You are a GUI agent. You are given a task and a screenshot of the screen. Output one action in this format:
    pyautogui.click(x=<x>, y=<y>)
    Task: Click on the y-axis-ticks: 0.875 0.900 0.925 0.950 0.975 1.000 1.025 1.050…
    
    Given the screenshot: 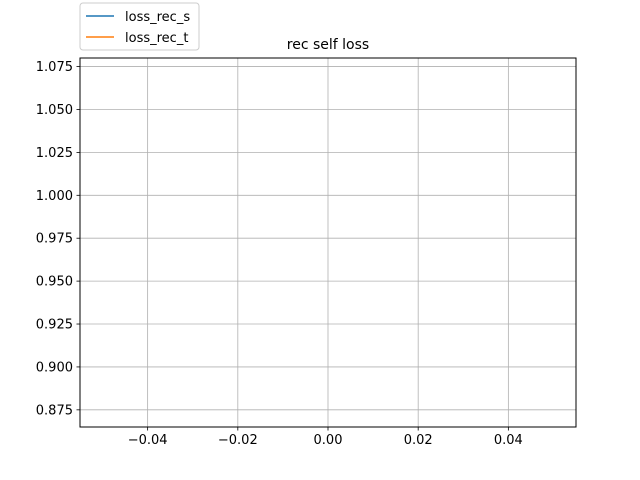 What is the action you would take?
    pyautogui.click(x=58, y=239)
    